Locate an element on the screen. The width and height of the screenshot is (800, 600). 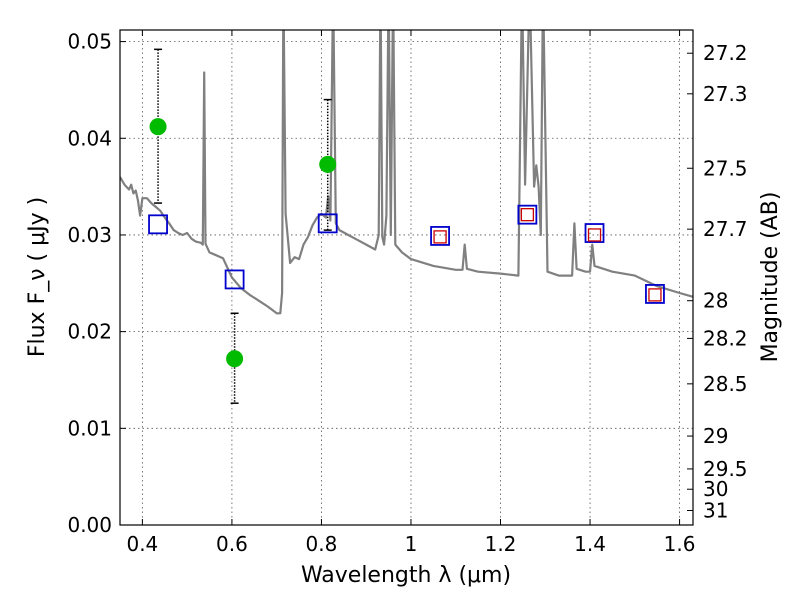
y-axis-ticks: 0.00 0.01 0.02 0.03 0.04 0.05 is located at coordinates (96, 283).